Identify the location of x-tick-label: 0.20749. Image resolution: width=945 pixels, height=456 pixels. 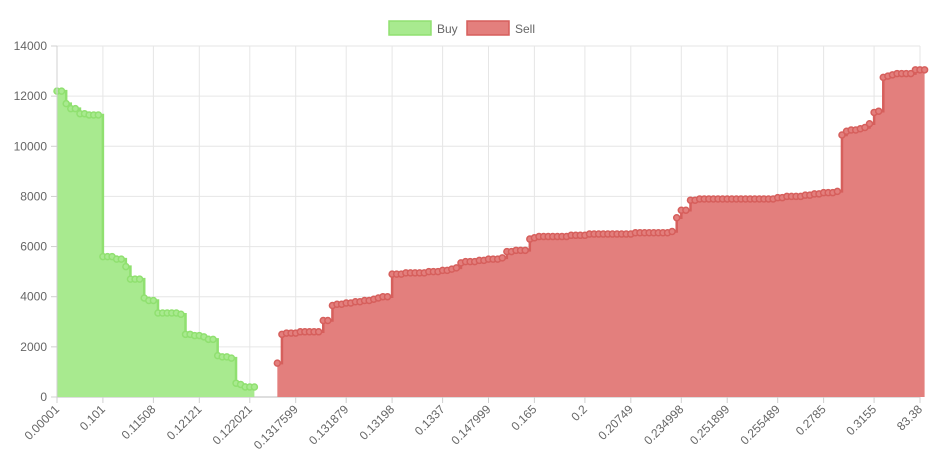
(615, 422).